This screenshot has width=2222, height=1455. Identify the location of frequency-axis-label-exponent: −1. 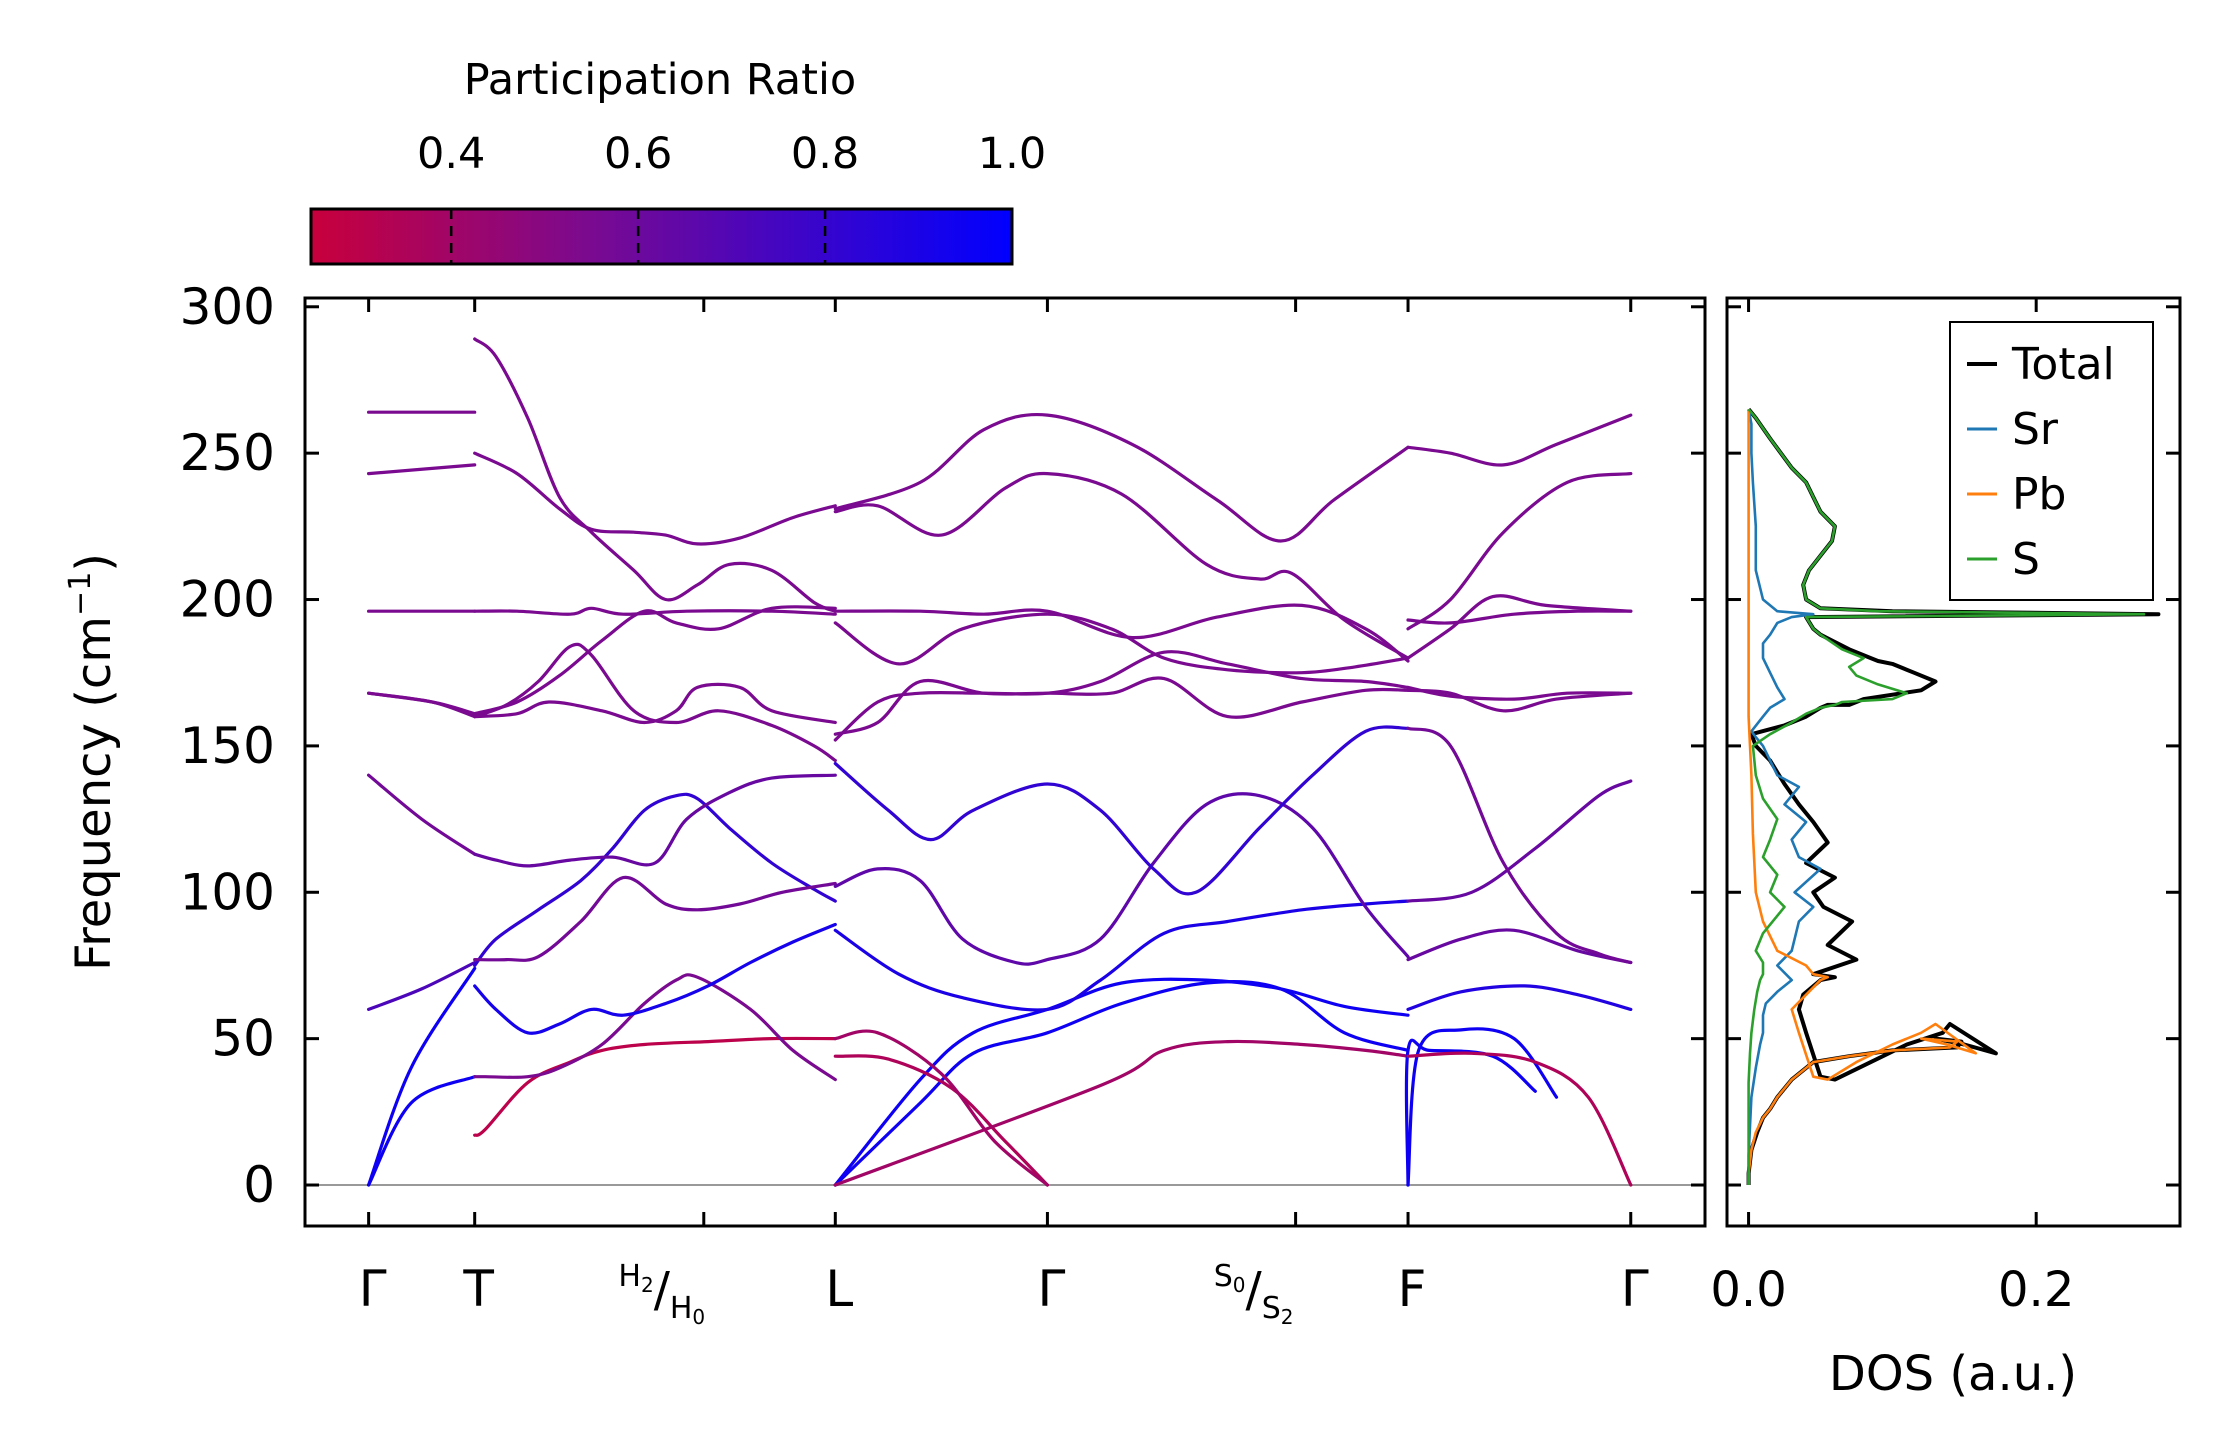
(80, 594).